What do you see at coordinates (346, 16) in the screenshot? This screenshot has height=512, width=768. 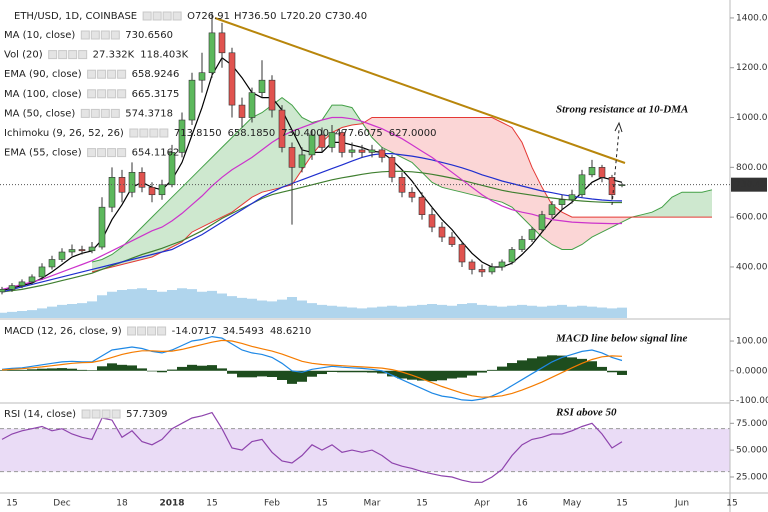 I see `ohlc-label: C730.40` at bounding box center [346, 16].